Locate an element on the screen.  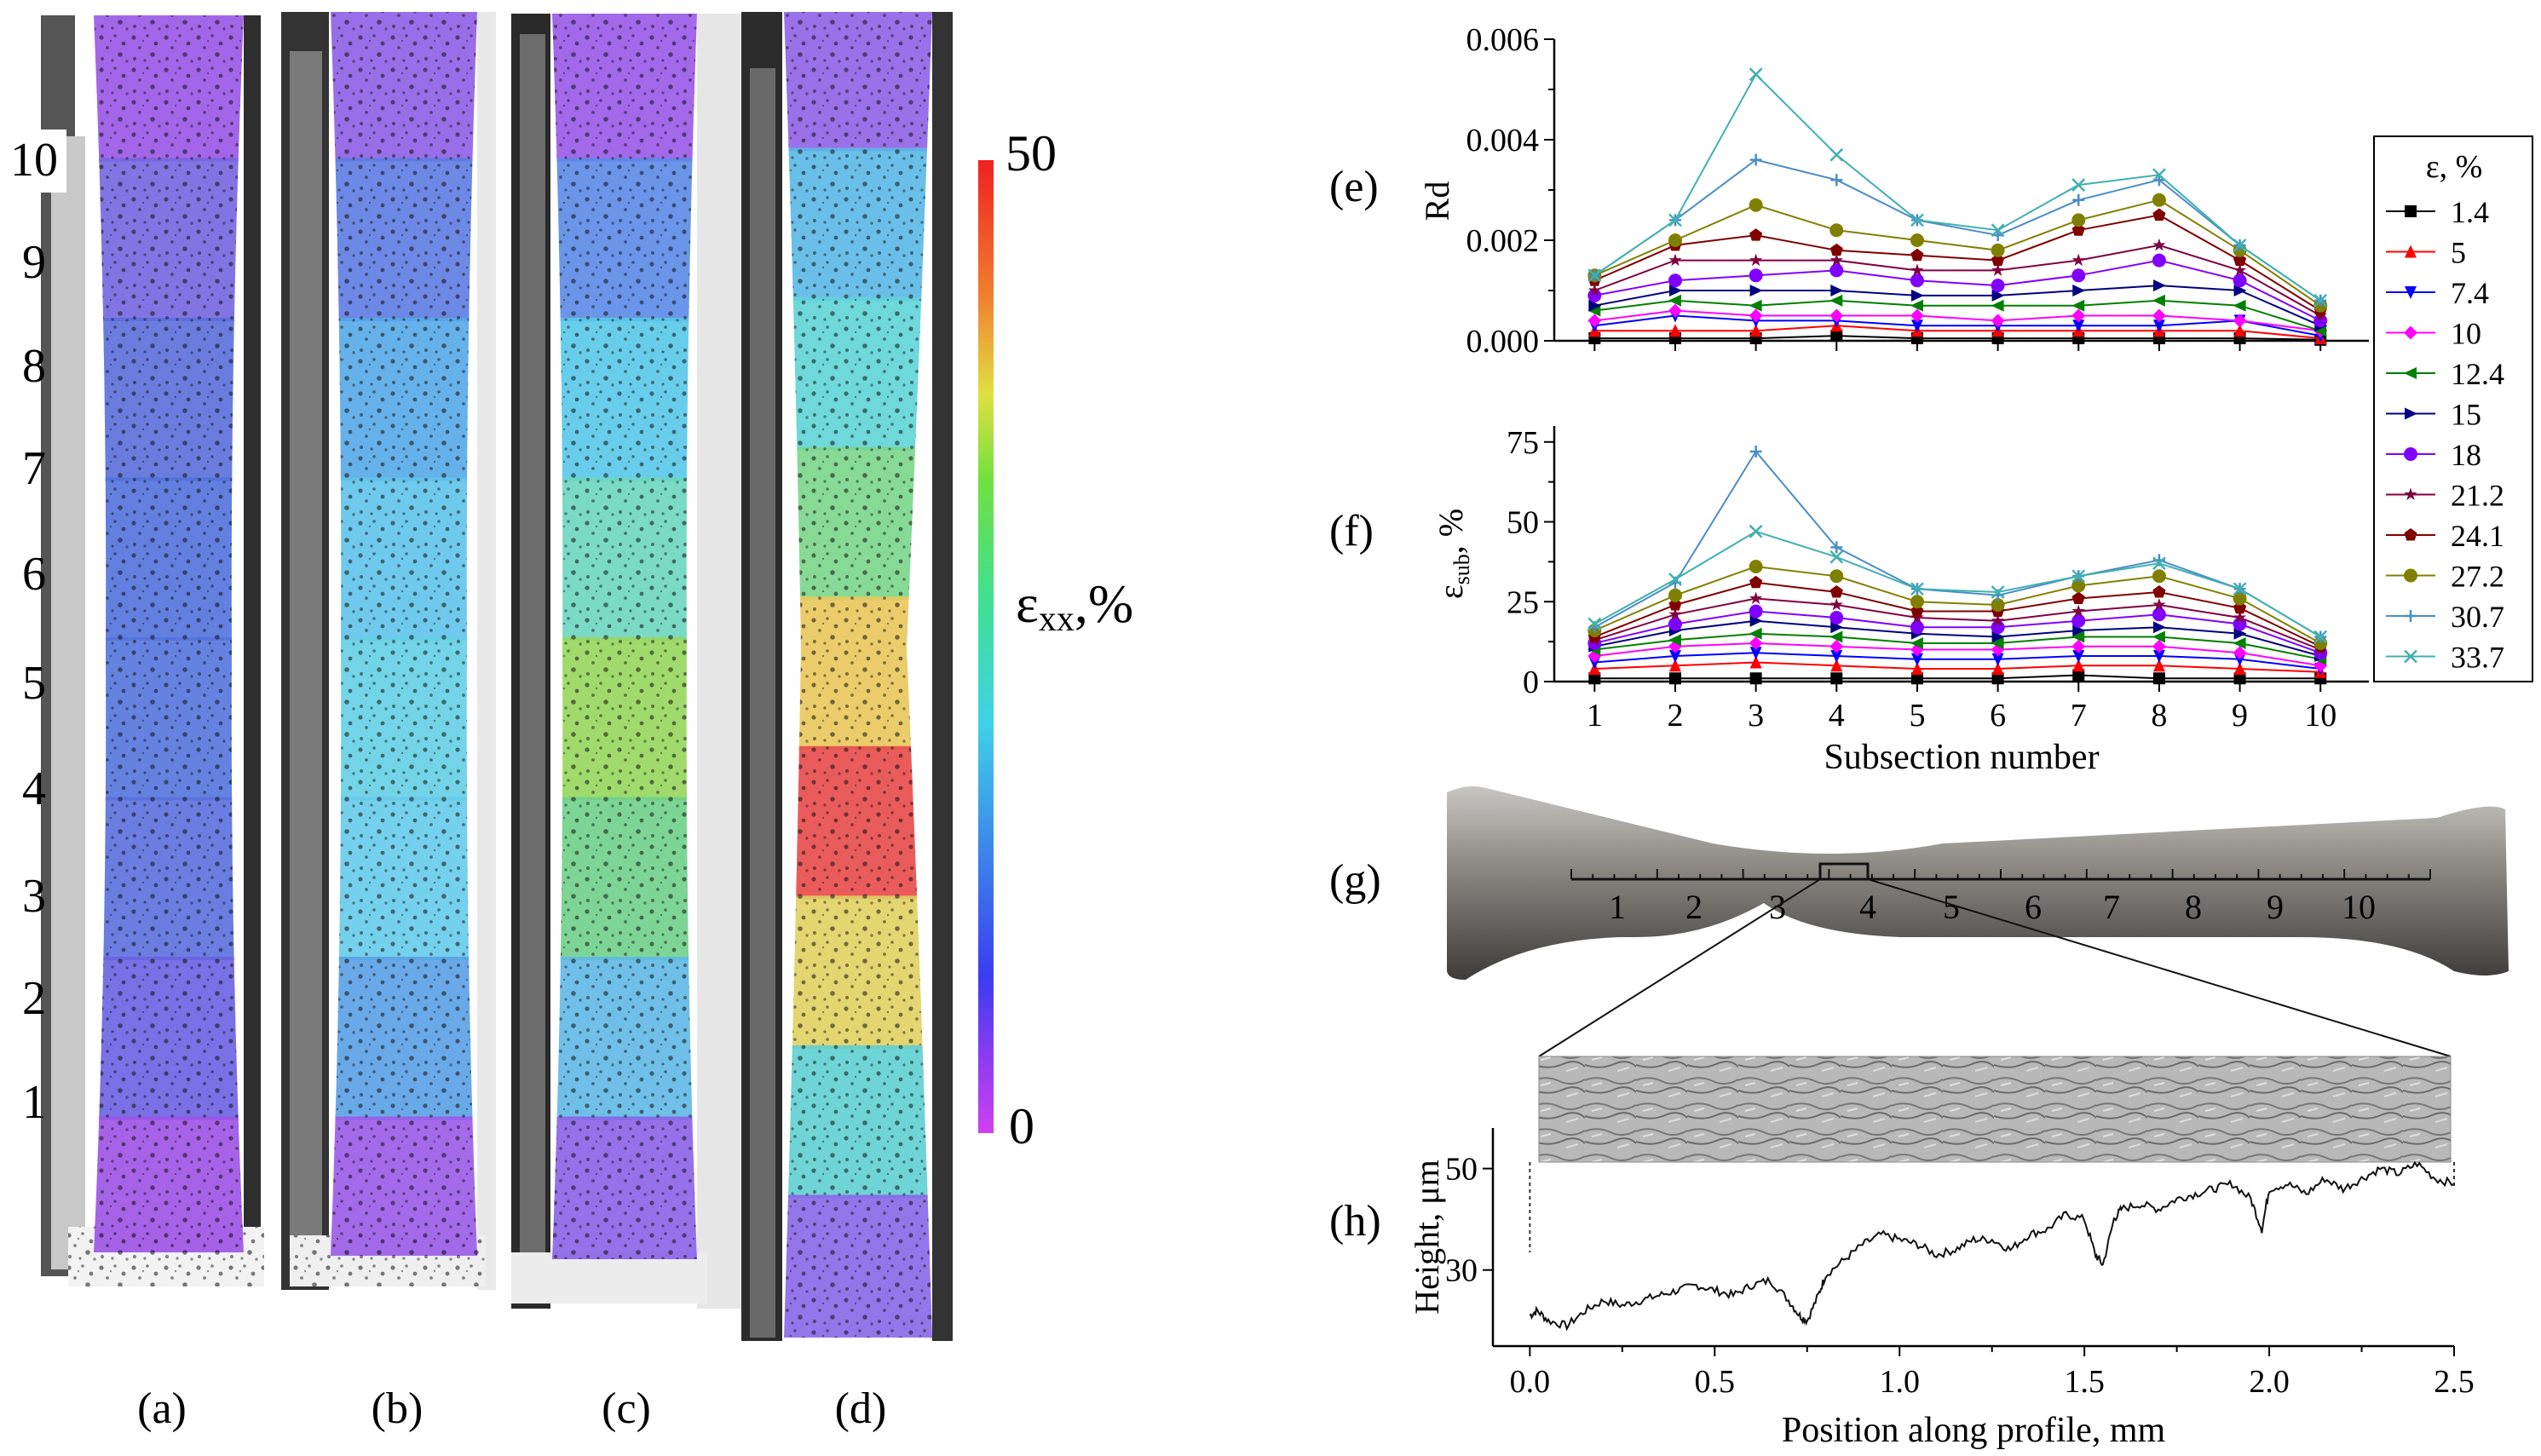
zoom-box is located at coordinates (1844, 872).